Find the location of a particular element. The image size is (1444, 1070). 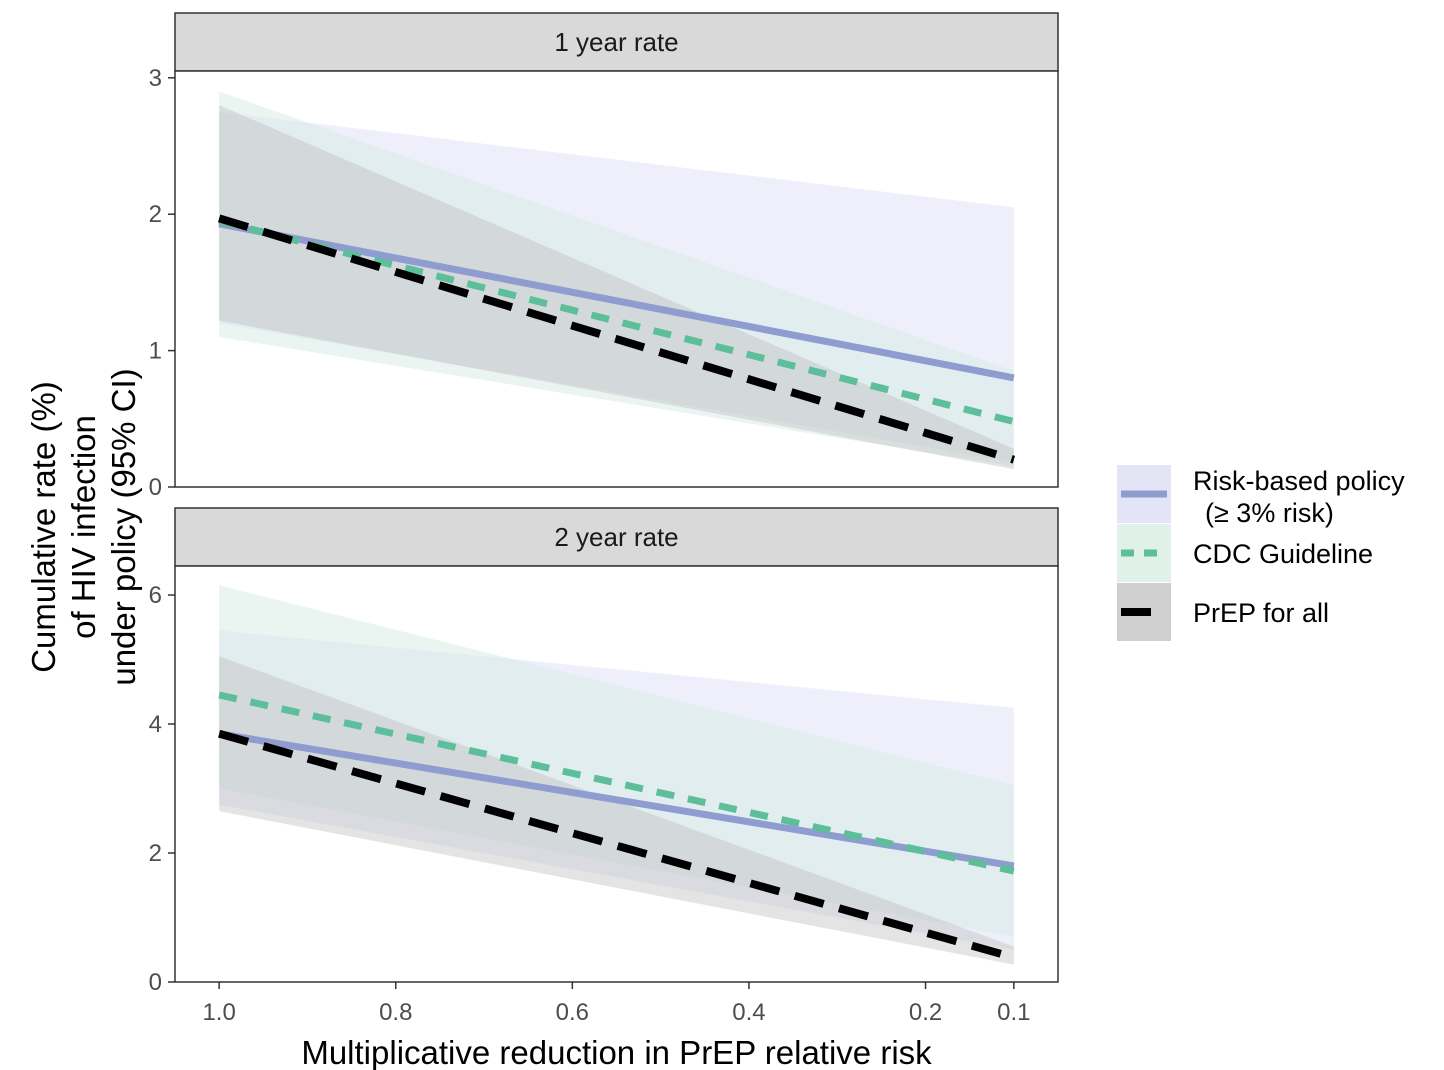

y-tick-label: 6 is located at coordinates (155, 595).